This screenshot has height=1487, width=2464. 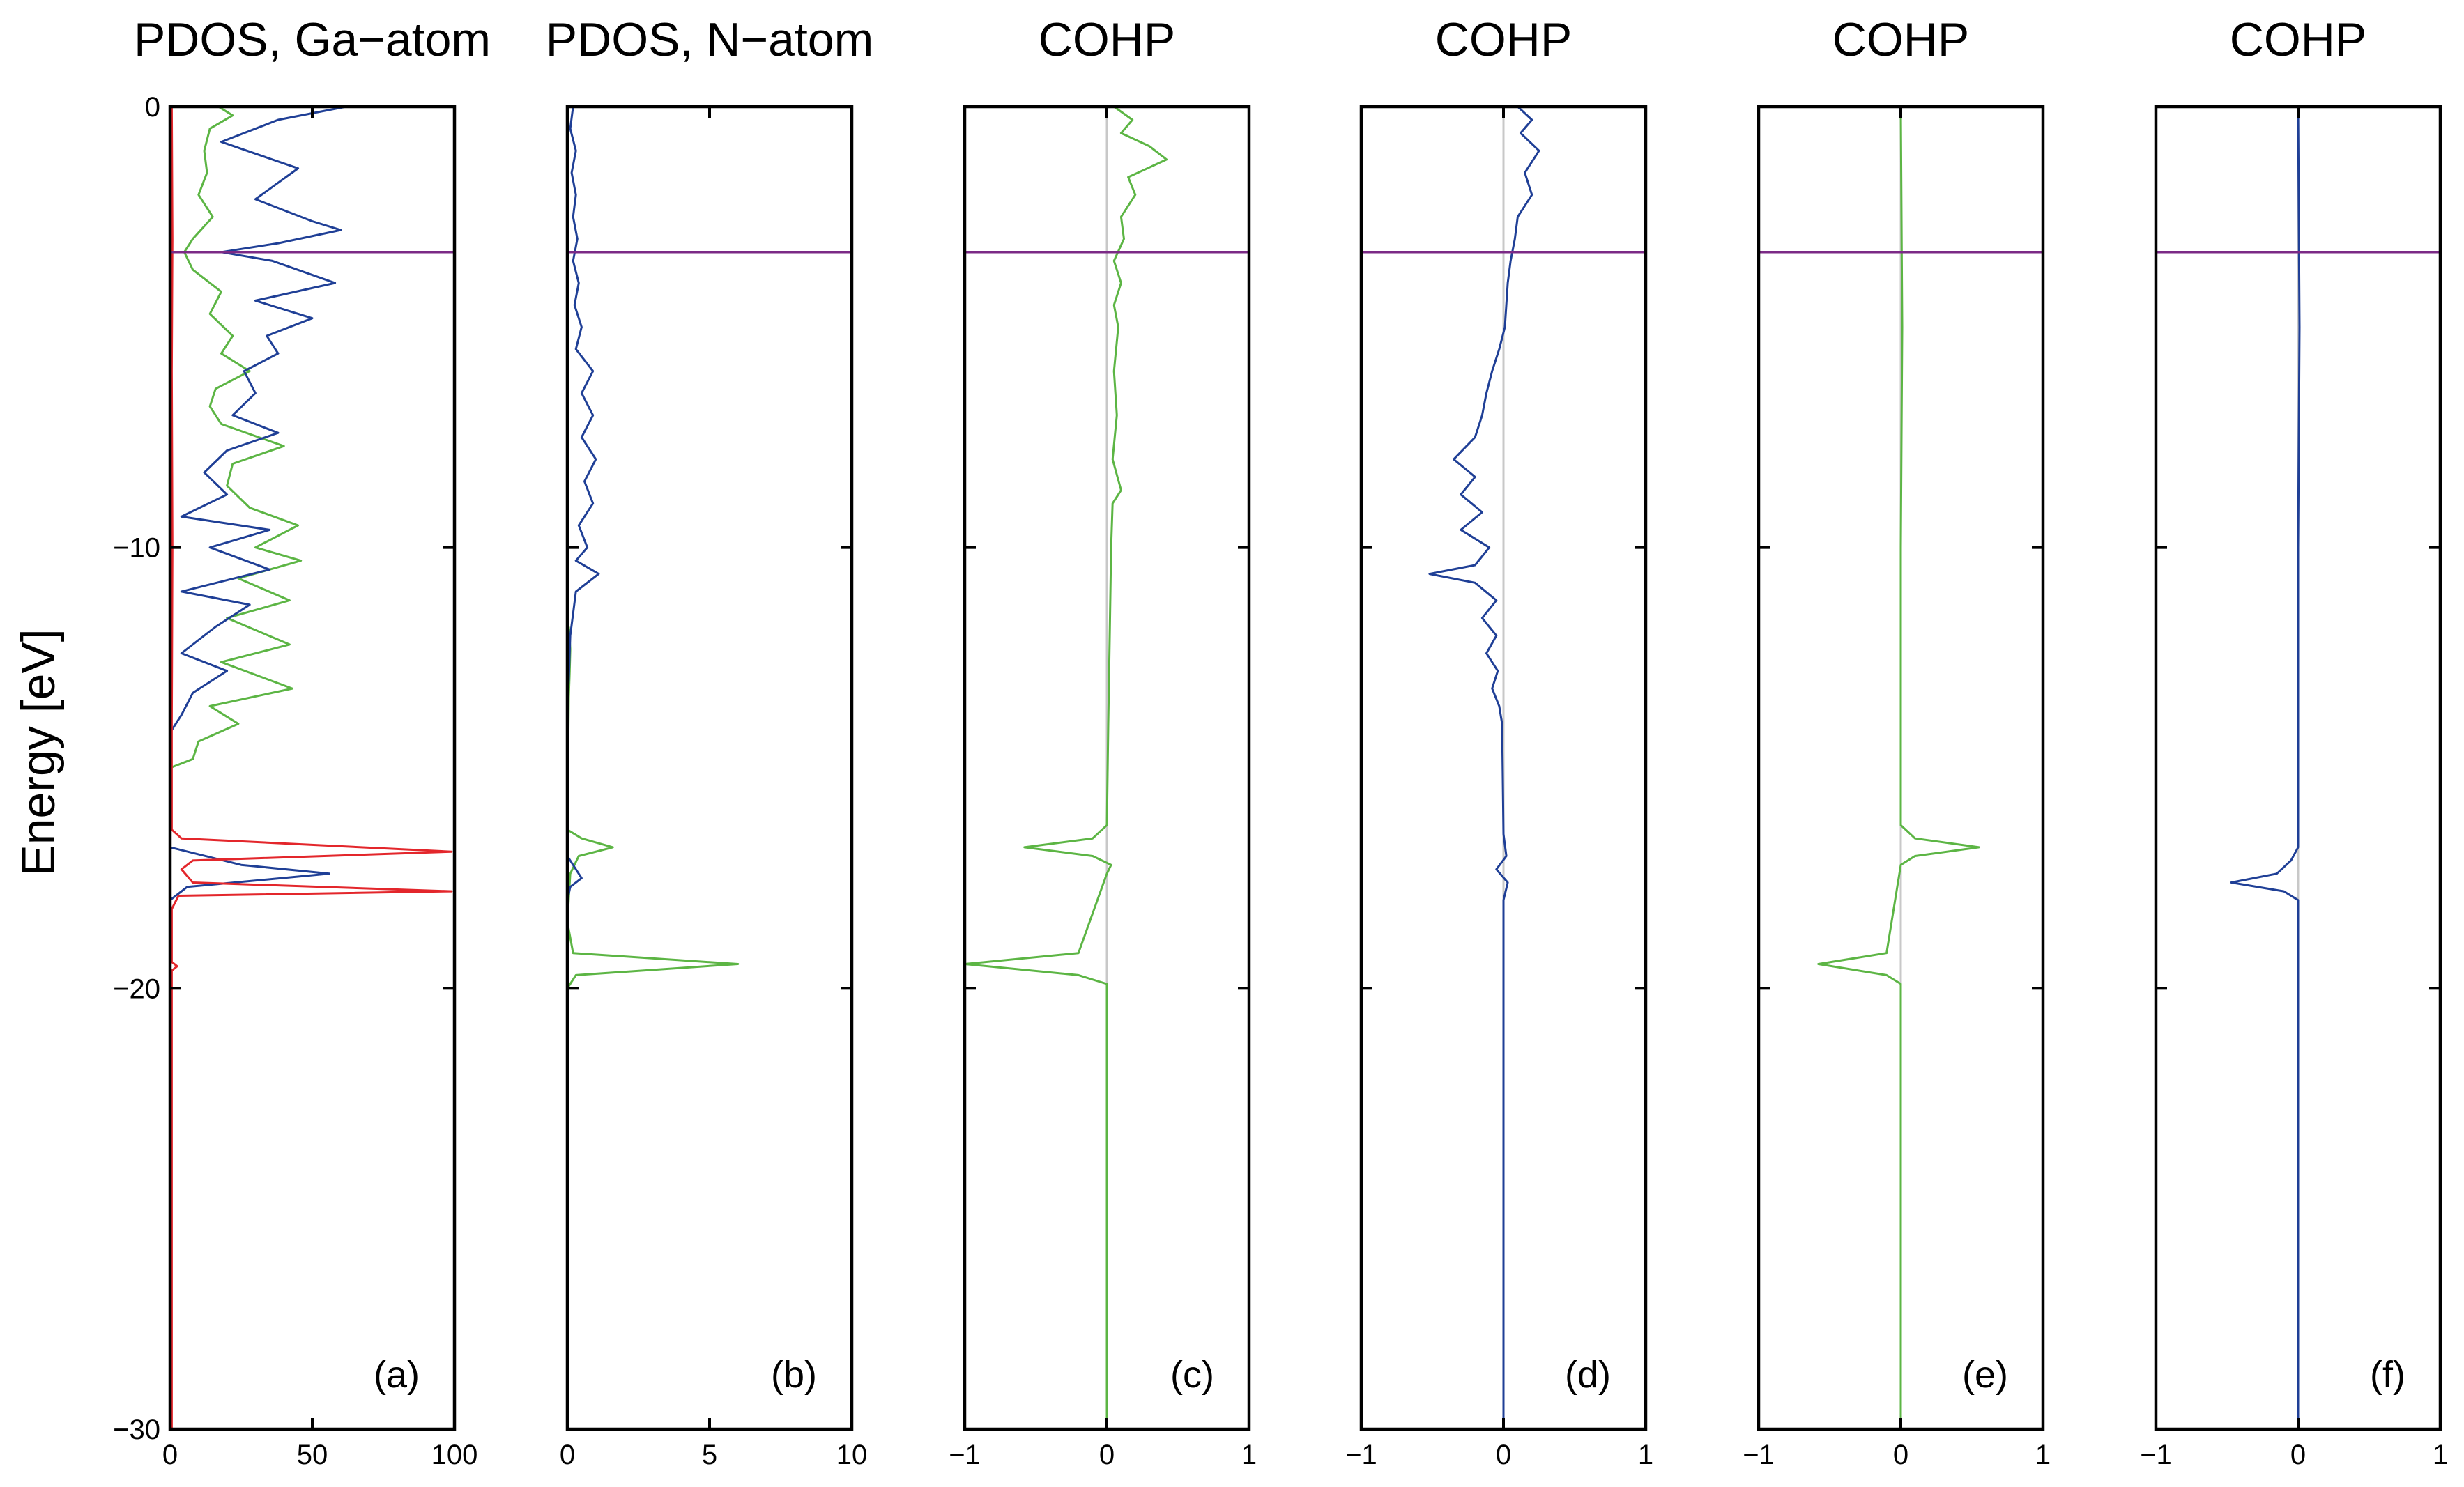 I want to click on panel-f-xtick-label: 0, so click(x=2298, y=1455).